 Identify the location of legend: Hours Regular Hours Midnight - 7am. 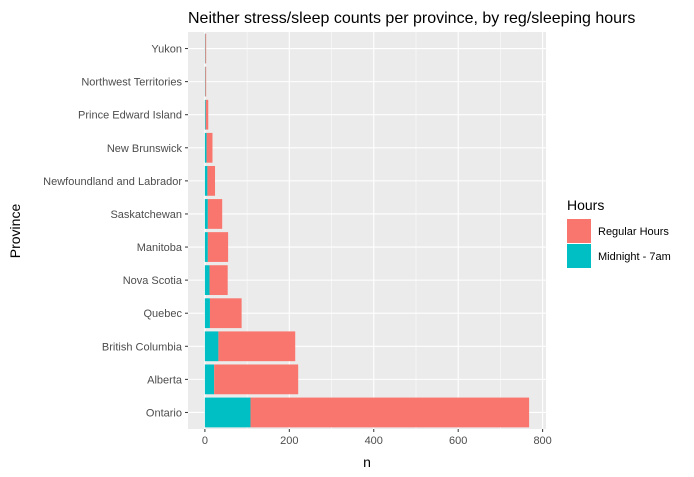
(619, 232).